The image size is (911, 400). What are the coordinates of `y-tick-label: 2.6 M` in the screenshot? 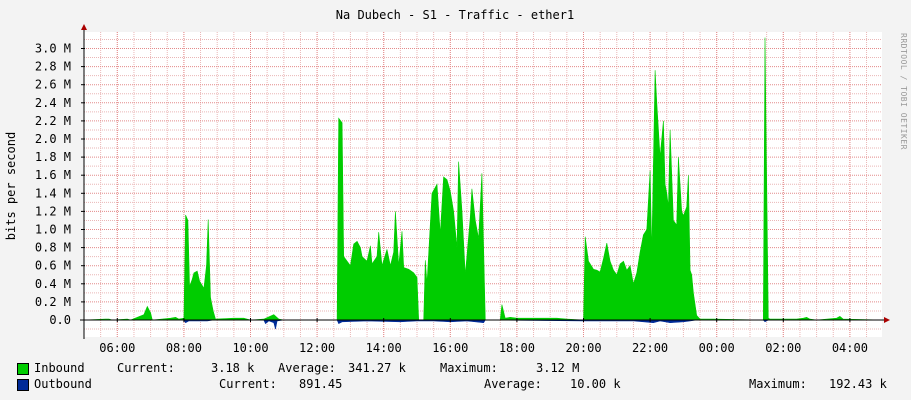 It's located at (53, 85).